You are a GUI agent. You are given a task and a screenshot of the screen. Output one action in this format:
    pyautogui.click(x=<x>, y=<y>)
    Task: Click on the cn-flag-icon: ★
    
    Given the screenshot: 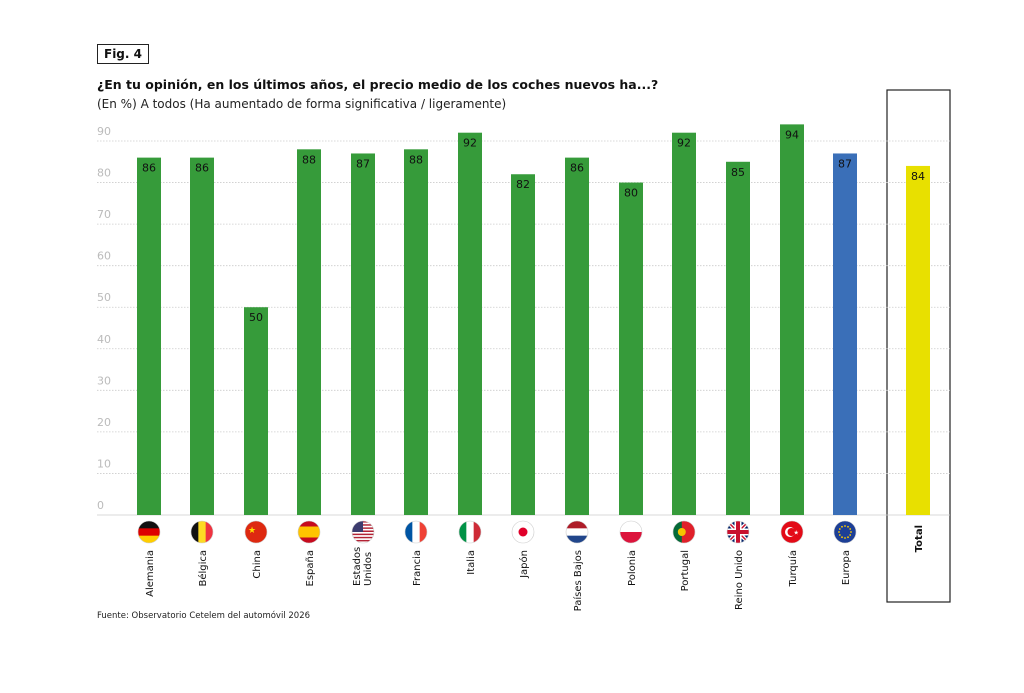 What is the action you would take?
    pyautogui.click(x=256, y=532)
    